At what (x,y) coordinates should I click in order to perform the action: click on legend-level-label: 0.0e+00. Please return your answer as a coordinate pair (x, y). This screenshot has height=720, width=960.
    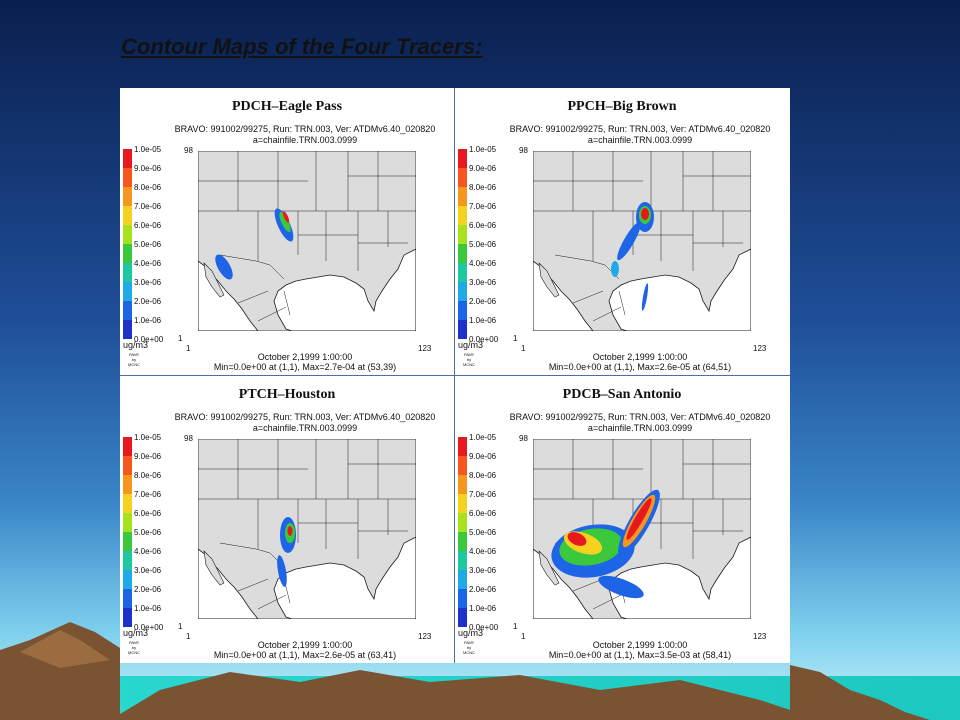
    Looking at the image, I should click on (484, 627).